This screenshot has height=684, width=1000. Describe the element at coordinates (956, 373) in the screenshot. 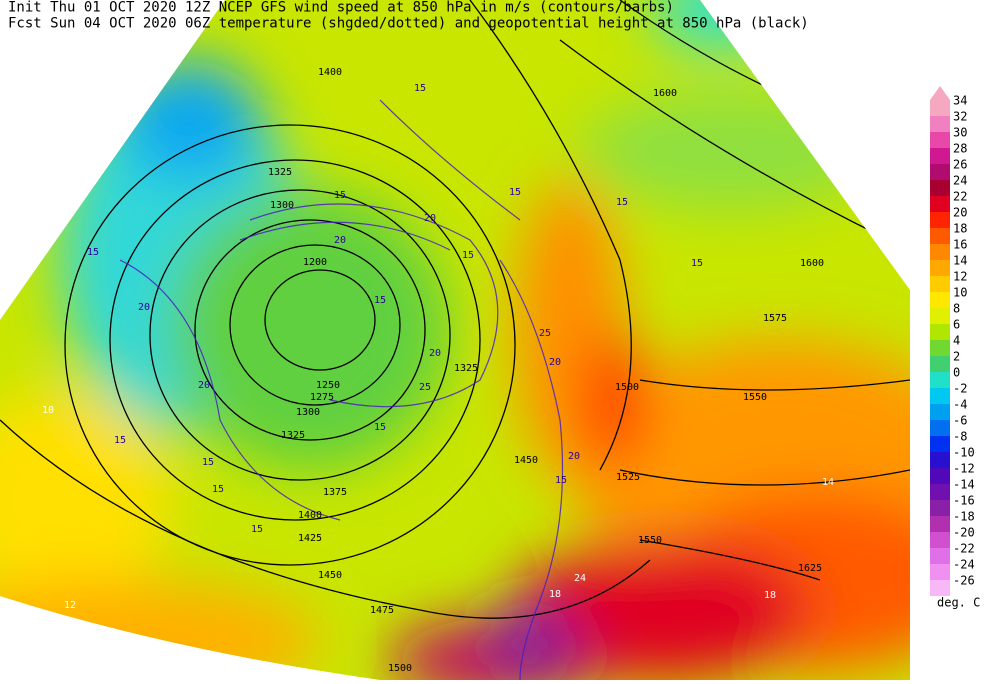

I see `colorbar-label: 0` at that location.